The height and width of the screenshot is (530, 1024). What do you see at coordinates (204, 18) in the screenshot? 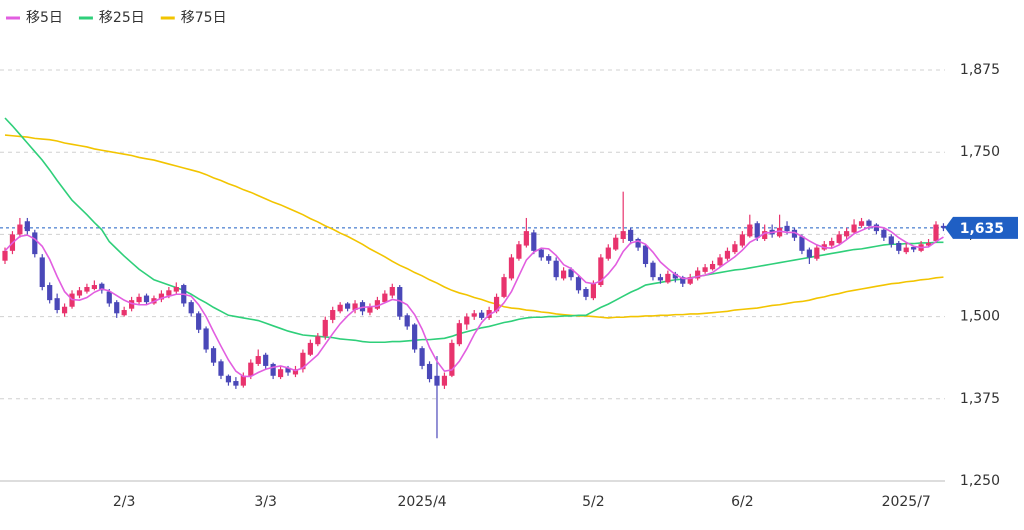
I see `legend-label: 移75日` at bounding box center [204, 18].